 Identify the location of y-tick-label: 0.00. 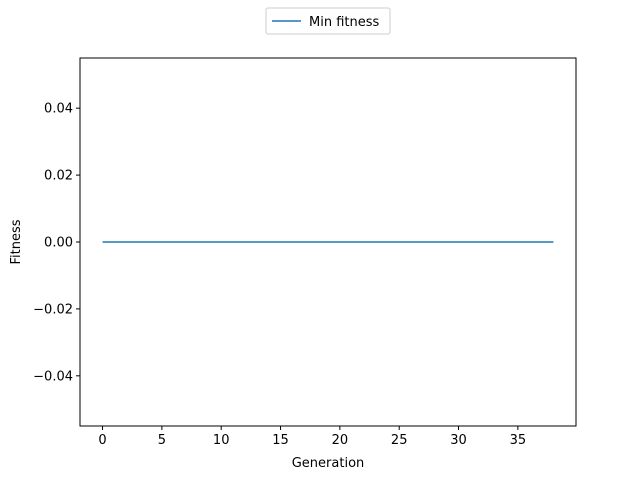
(58, 243).